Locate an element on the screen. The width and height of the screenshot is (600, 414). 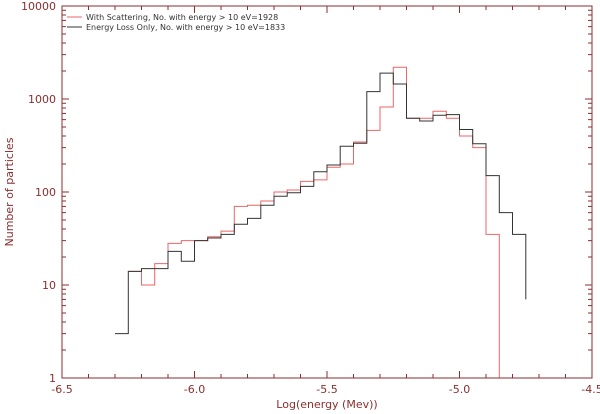
x-tick-label: -6.0 is located at coordinates (194, 389).